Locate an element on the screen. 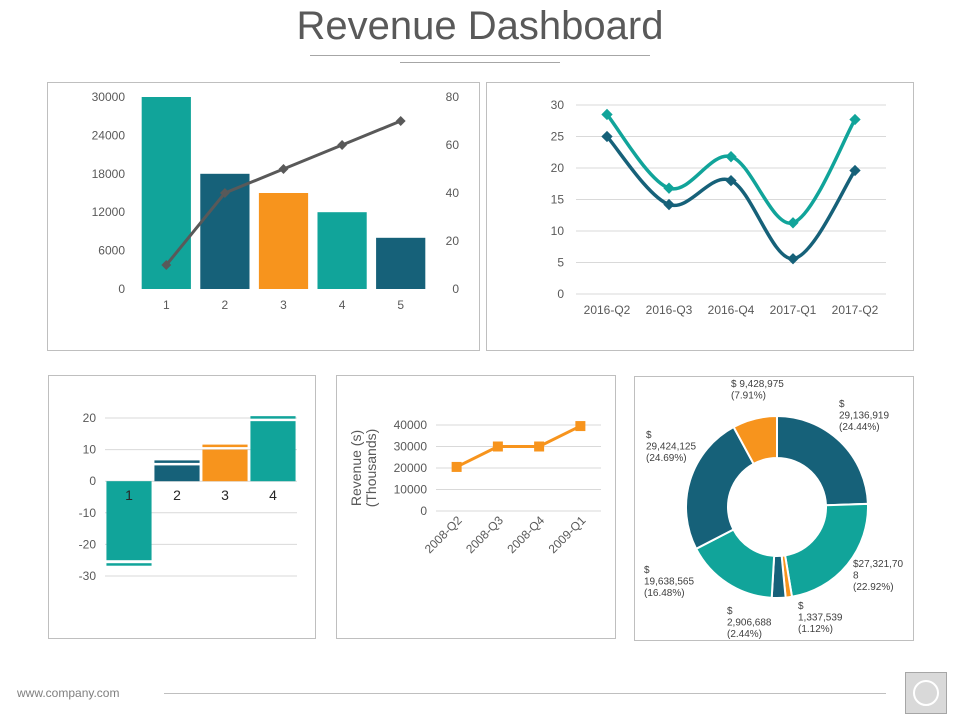 This screenshot has height=720, width=960. slice-label-line: 19,638,565 is located at coordinates (669, 582).